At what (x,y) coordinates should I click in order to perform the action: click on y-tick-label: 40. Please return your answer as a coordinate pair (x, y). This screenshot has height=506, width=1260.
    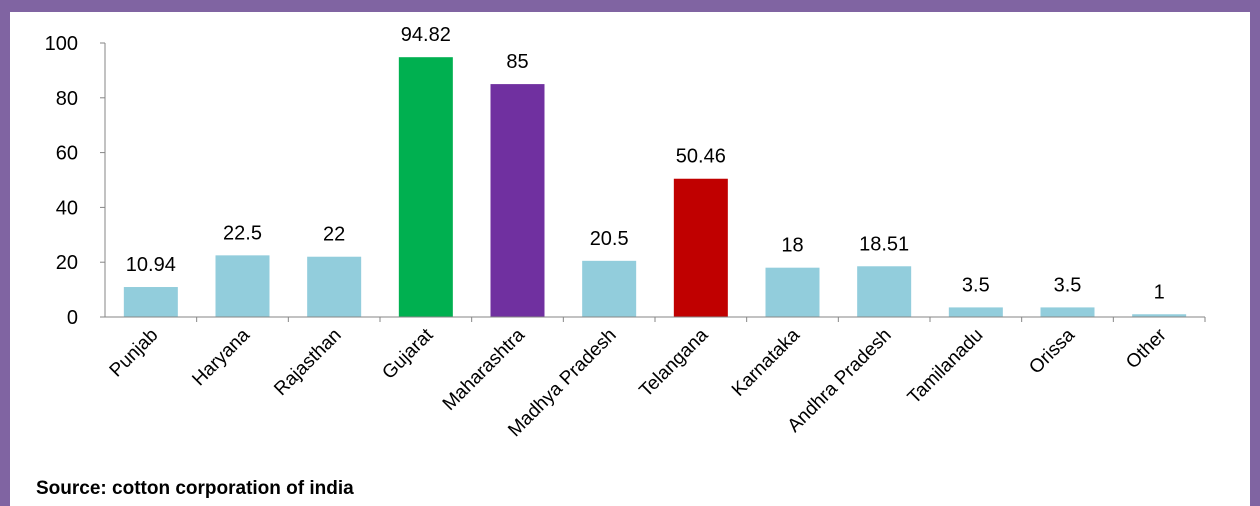
    Looking at the image, I should click on (67, 208).